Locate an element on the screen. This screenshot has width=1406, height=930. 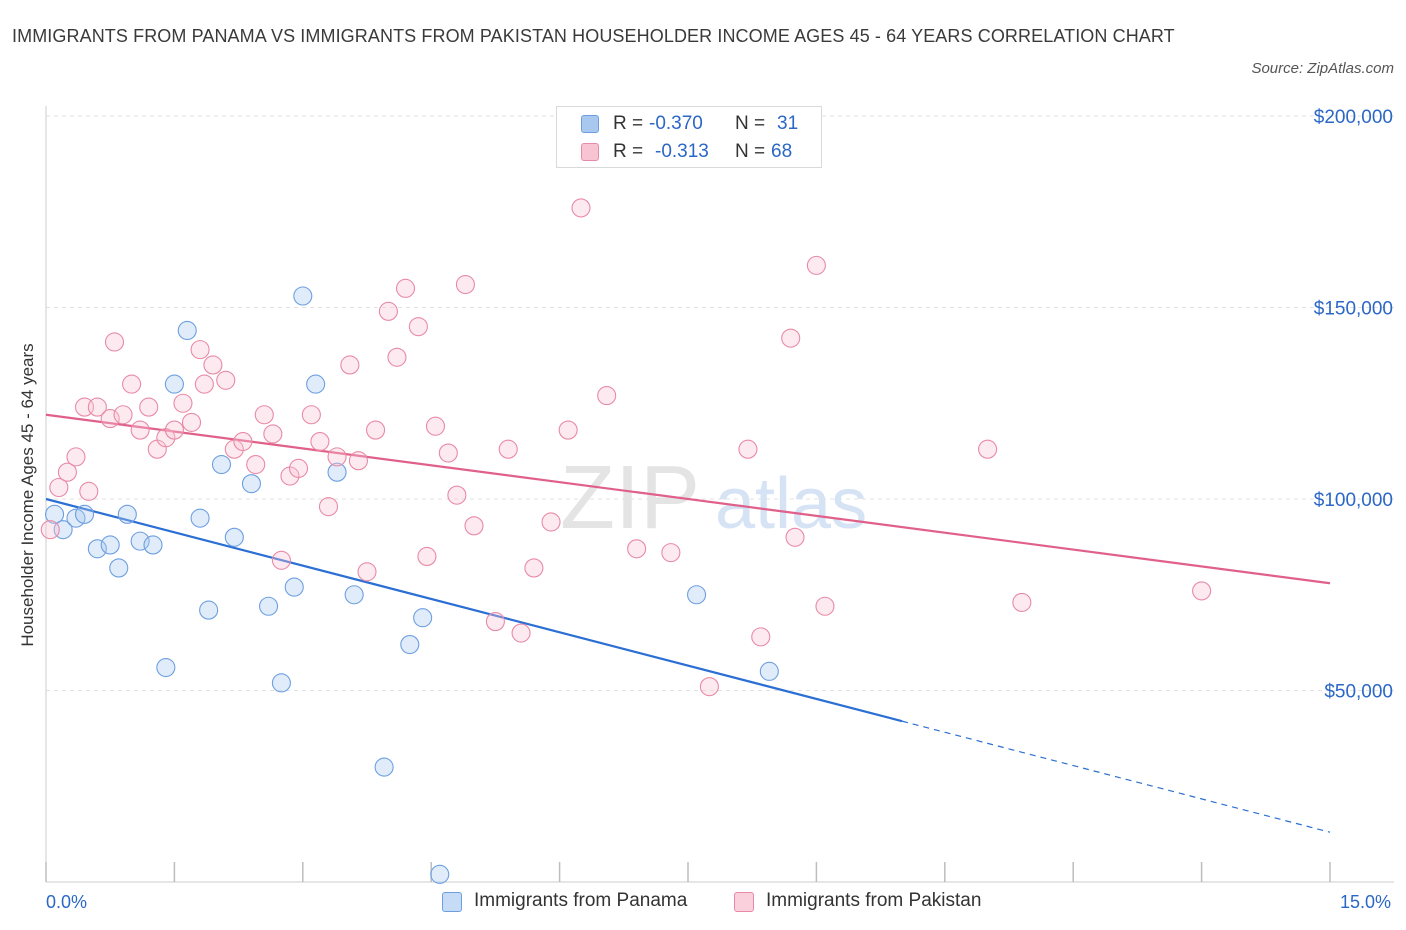
r-label: R = is located at coordinates (628, 151).